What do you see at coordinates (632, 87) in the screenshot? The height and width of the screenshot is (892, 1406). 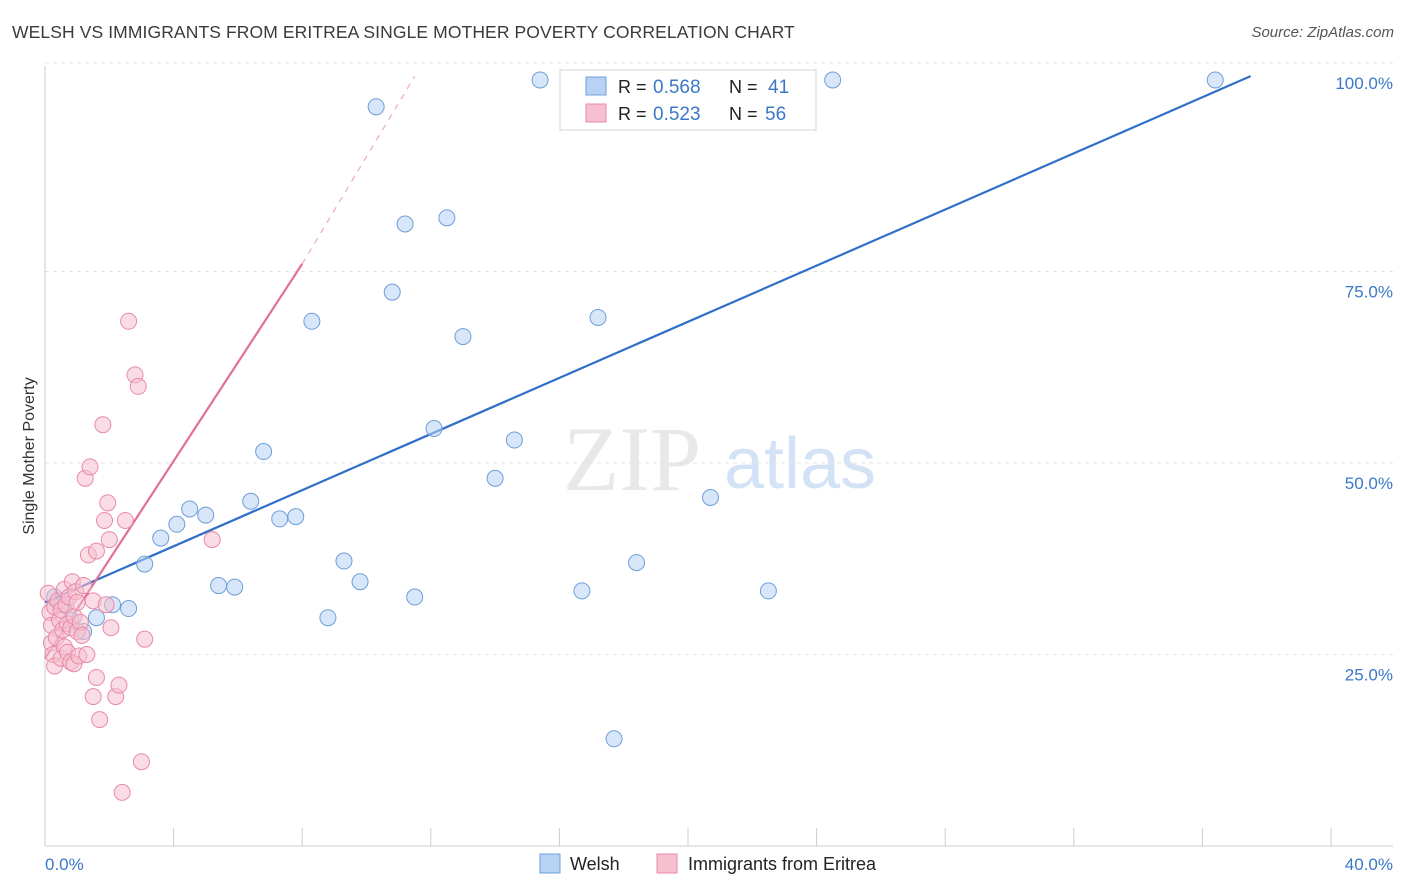 I see `legend-r-label-welsh: R =` at bounding box center [632, 87].